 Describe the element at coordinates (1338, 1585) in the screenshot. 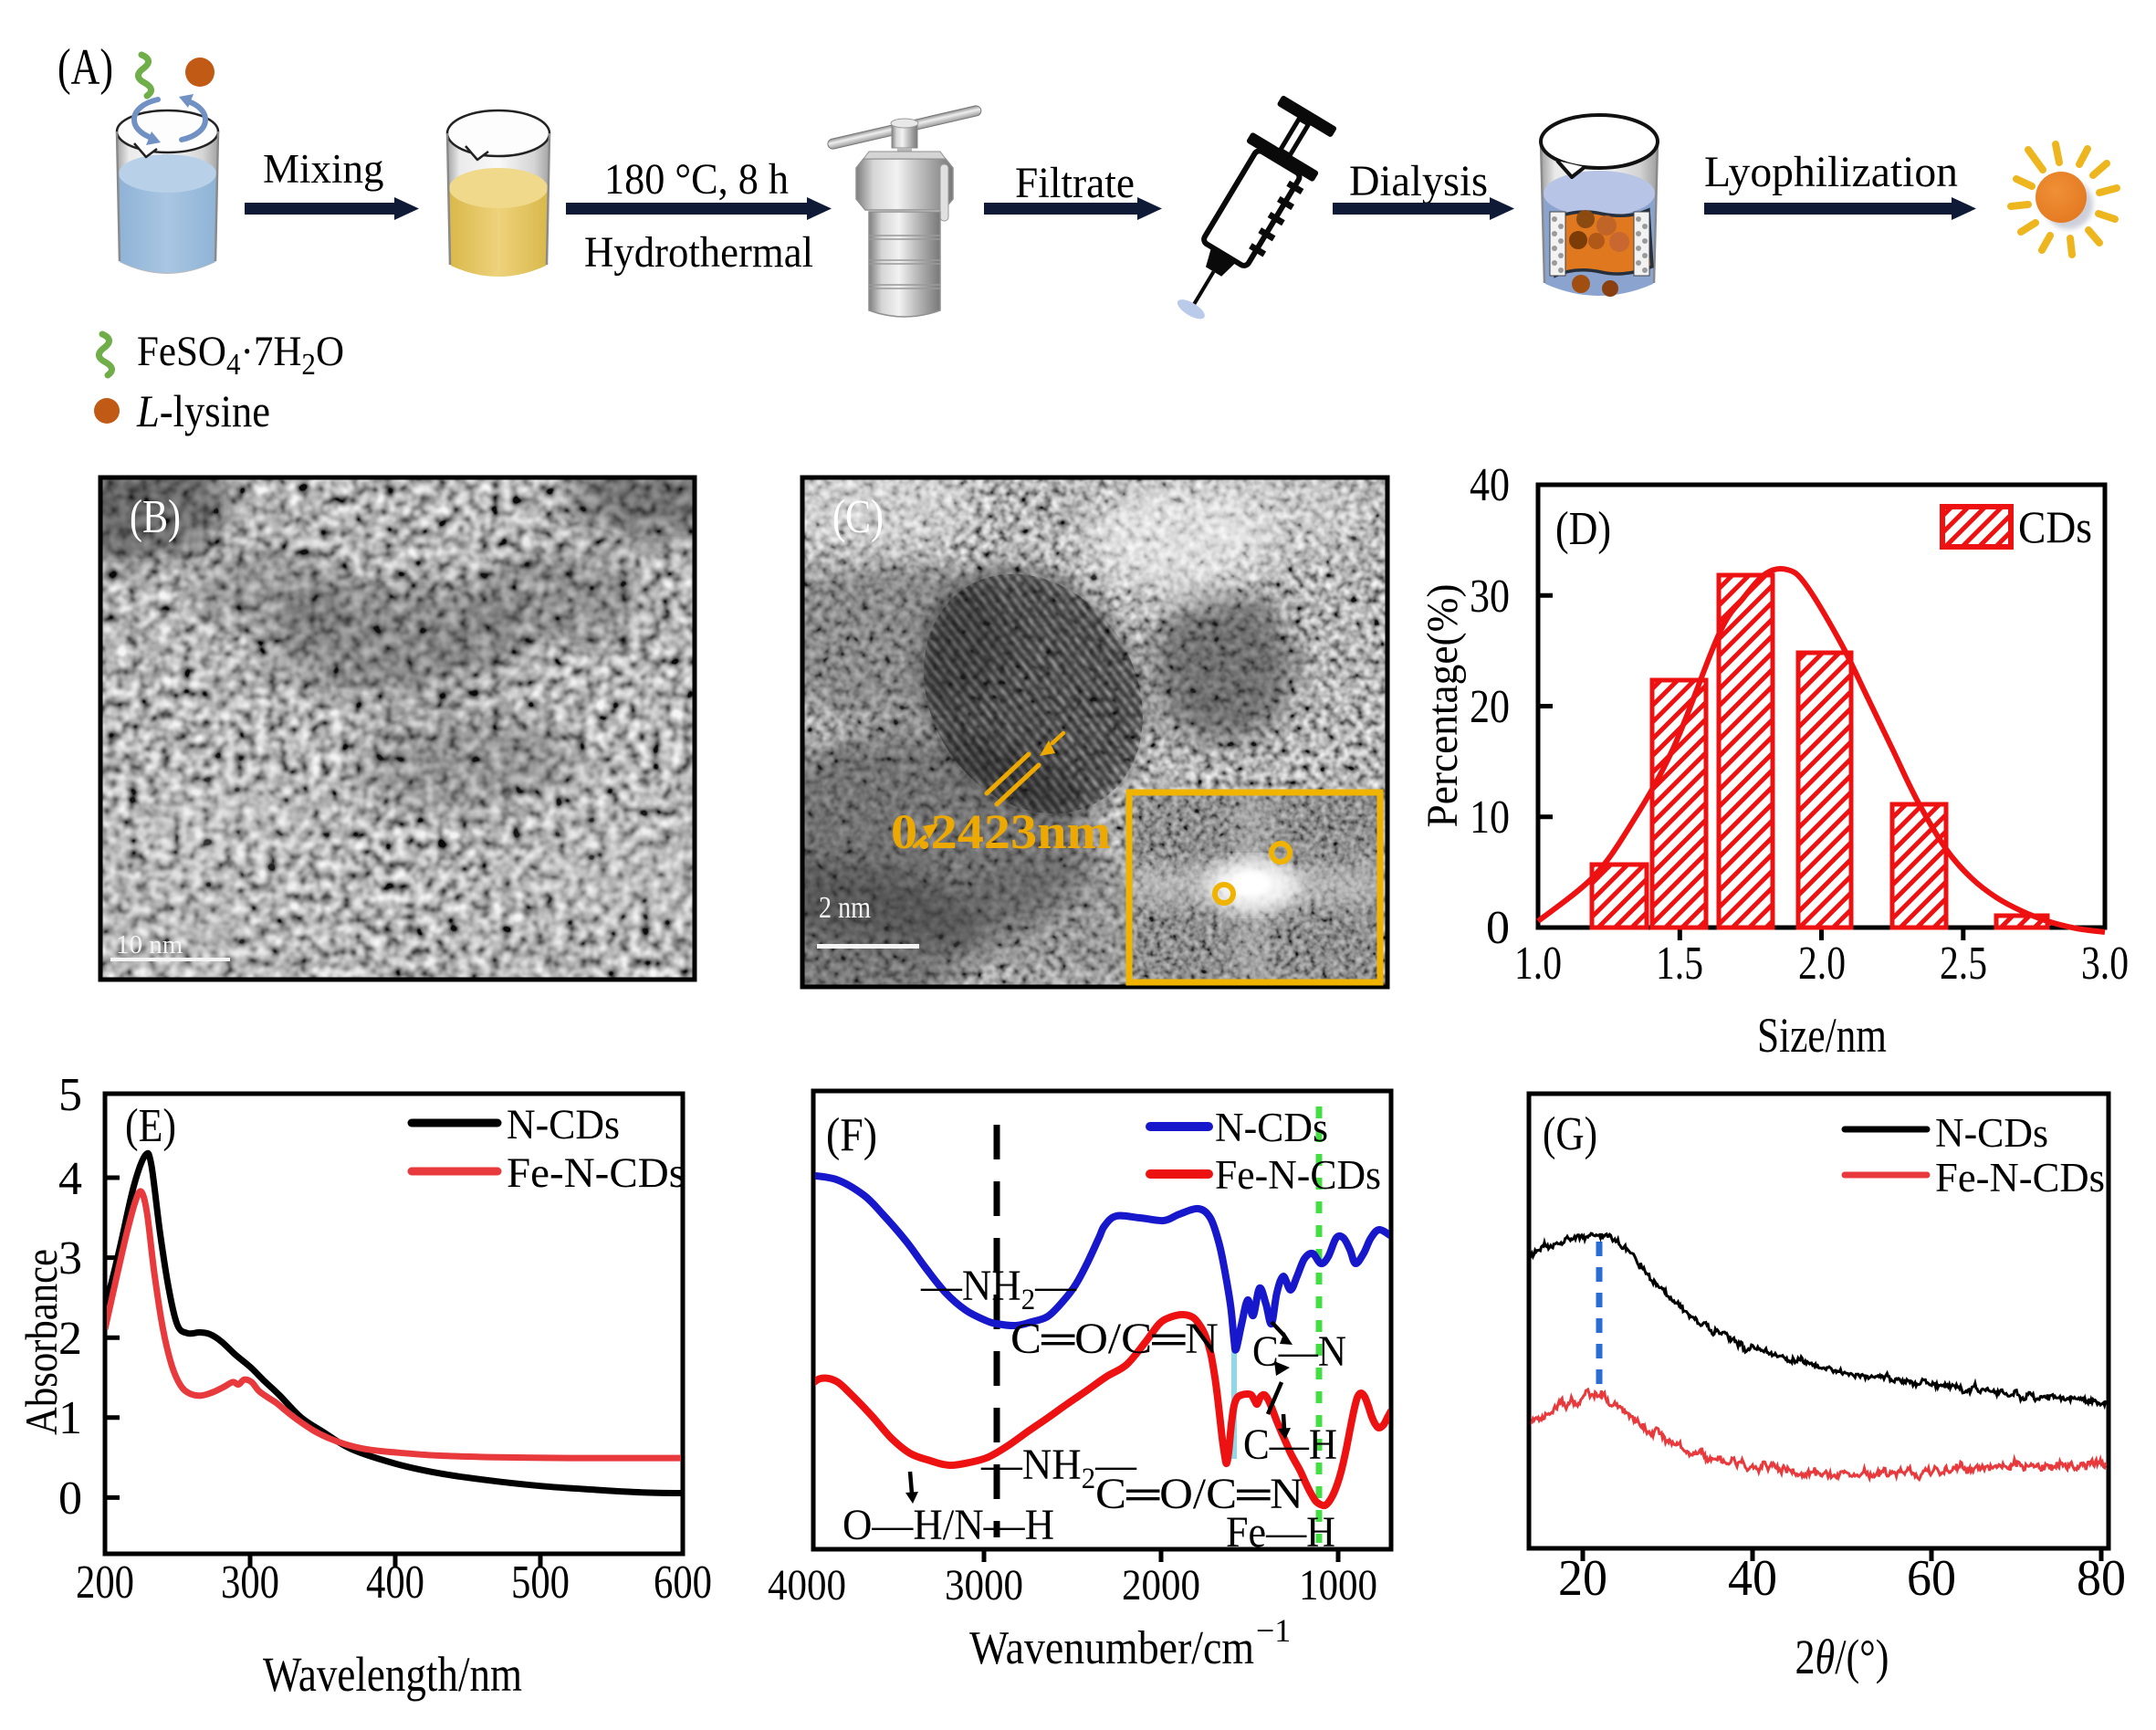

I see `svg-text: 1000` at that location.